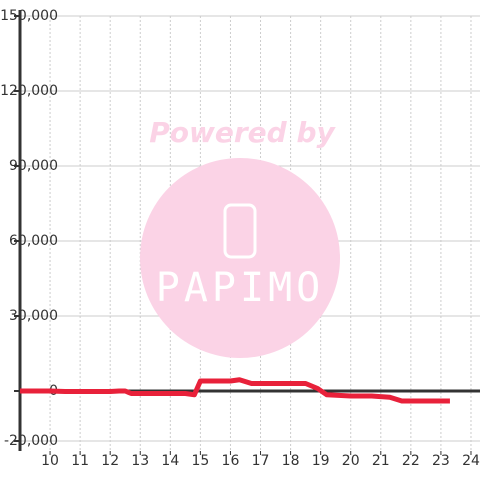 This screenshot has width=480, height=480. What do you see at coordinates (240, 231) in the screenshot?
I see `watermark-icon` at bounding box center [240, 231].